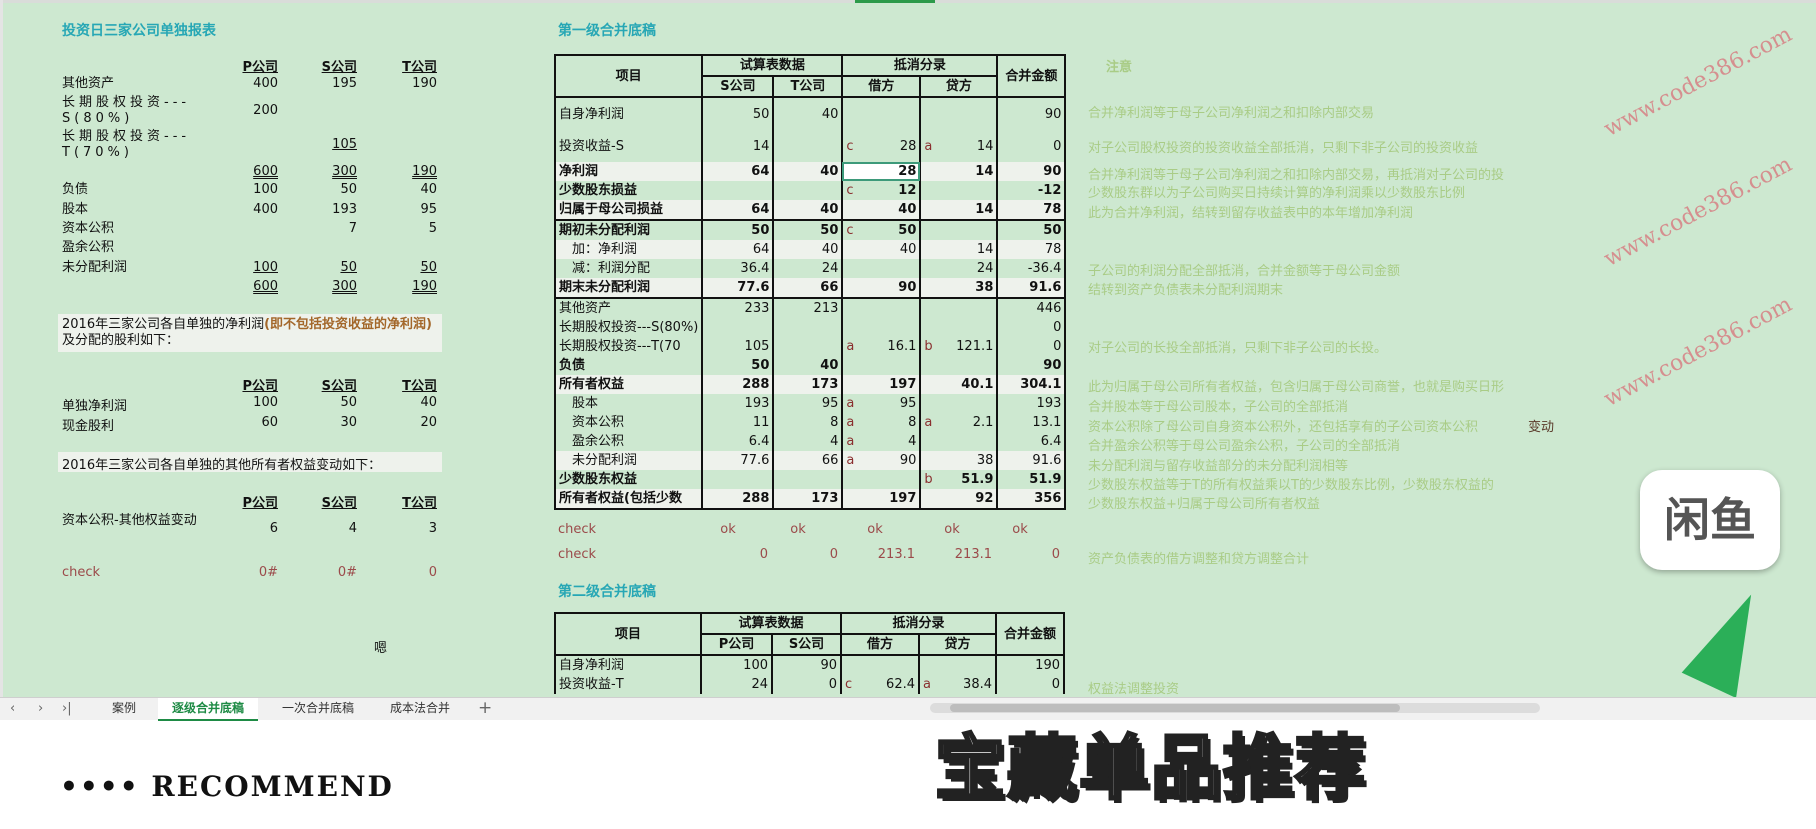 This screenshot has height=829, width=1816. I want to click on cell-value: 5, so click(432, 228).